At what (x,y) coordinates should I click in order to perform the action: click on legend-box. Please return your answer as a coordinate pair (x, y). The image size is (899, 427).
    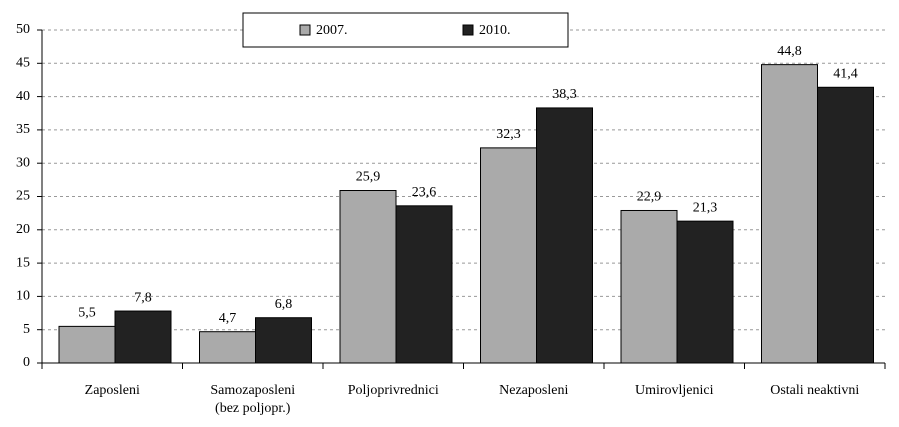
    Looking at the image, I should click on (405, 30).